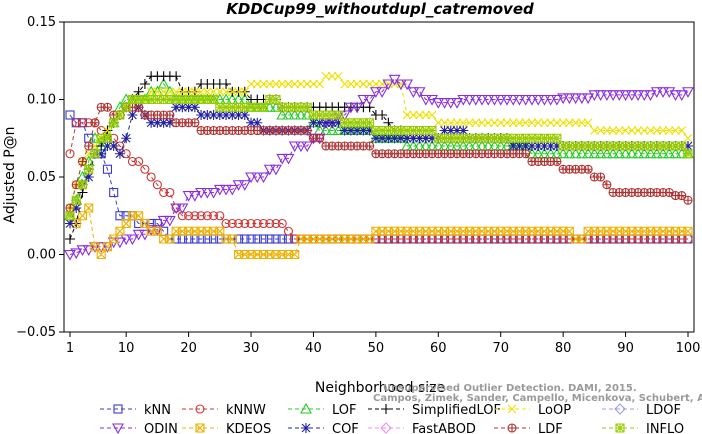 This screenshot has width=702, height=434. I want to click on x-tick-label: 90, so click(625, 348).